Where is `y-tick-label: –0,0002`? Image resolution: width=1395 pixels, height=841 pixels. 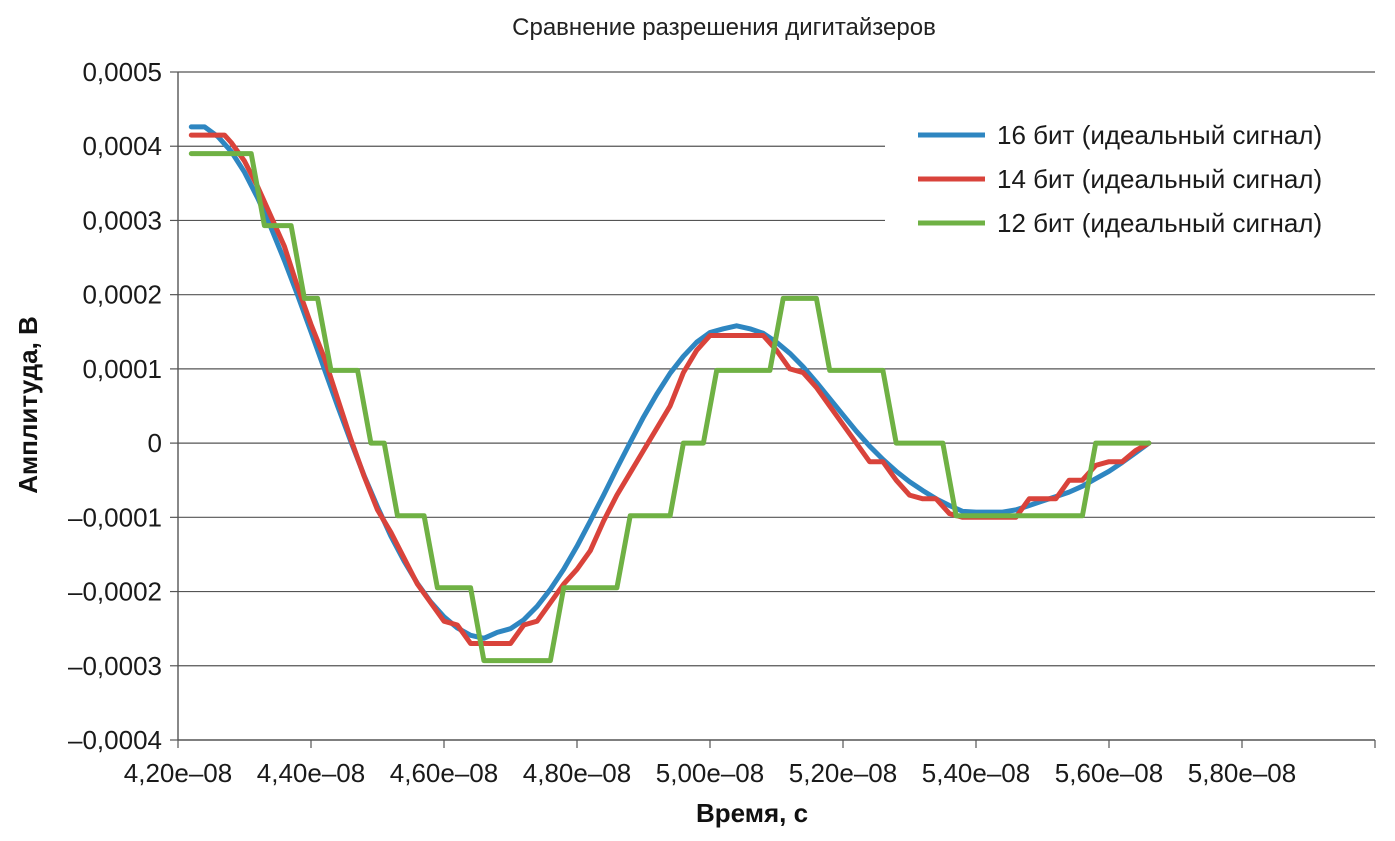
y-tick-label: –0,0002 is located at coordinates (115, 592).